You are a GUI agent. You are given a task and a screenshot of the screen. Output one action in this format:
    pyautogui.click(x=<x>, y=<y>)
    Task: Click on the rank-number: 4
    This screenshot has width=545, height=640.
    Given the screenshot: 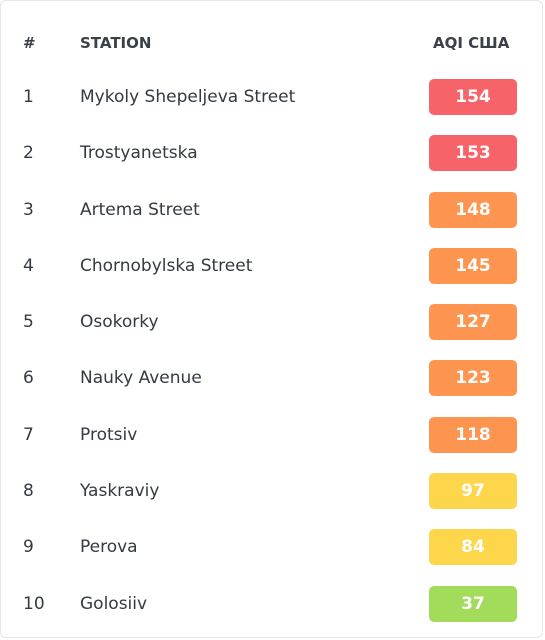 What is the action you would take?
    pyautogui.click(x=28, y=265)
    